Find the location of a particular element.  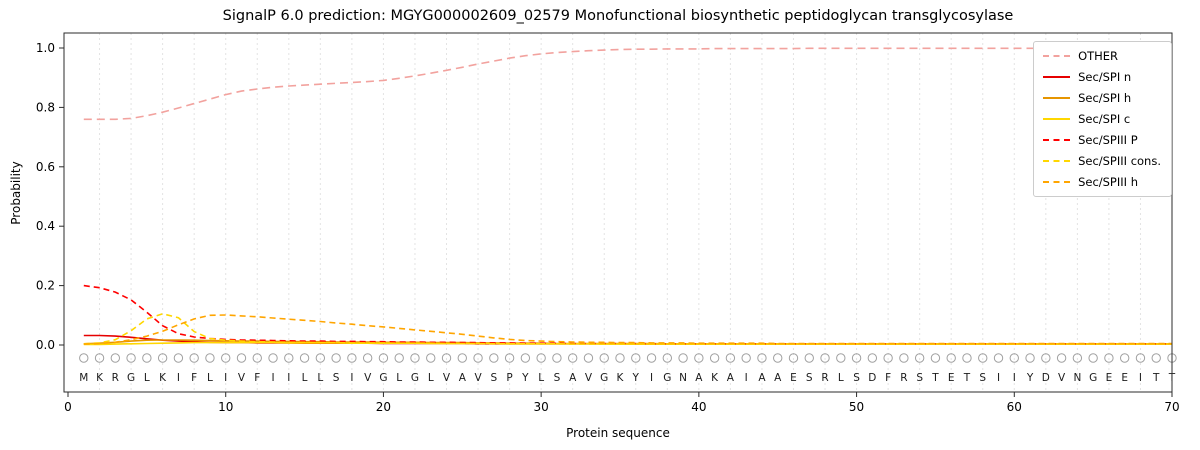

legend-item-sec-spi-n: Sec/SPI n is located at coordinates (1102, 77).